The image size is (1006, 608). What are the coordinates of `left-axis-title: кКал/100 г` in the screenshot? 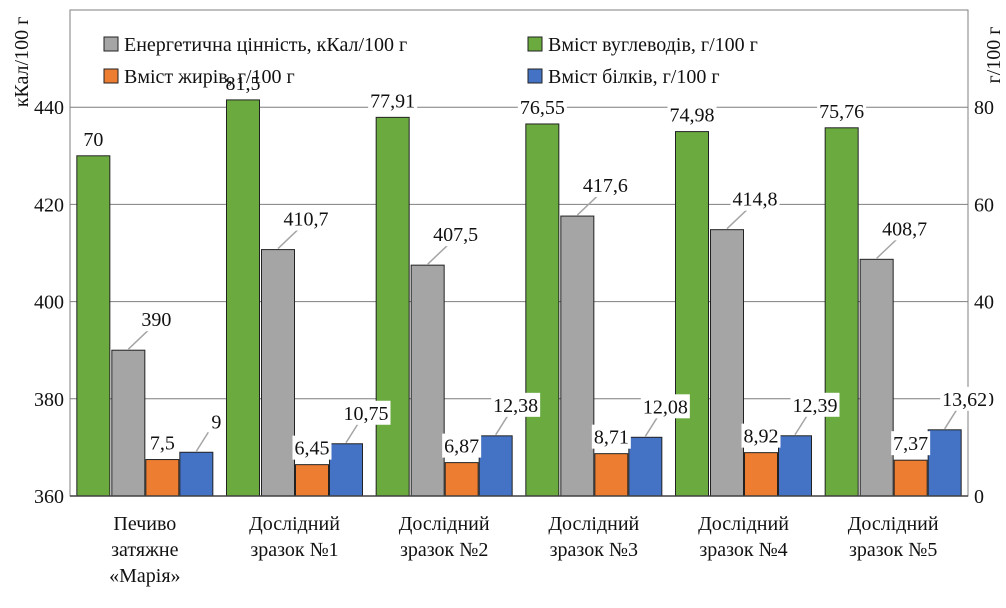 It's located at (22, 62).